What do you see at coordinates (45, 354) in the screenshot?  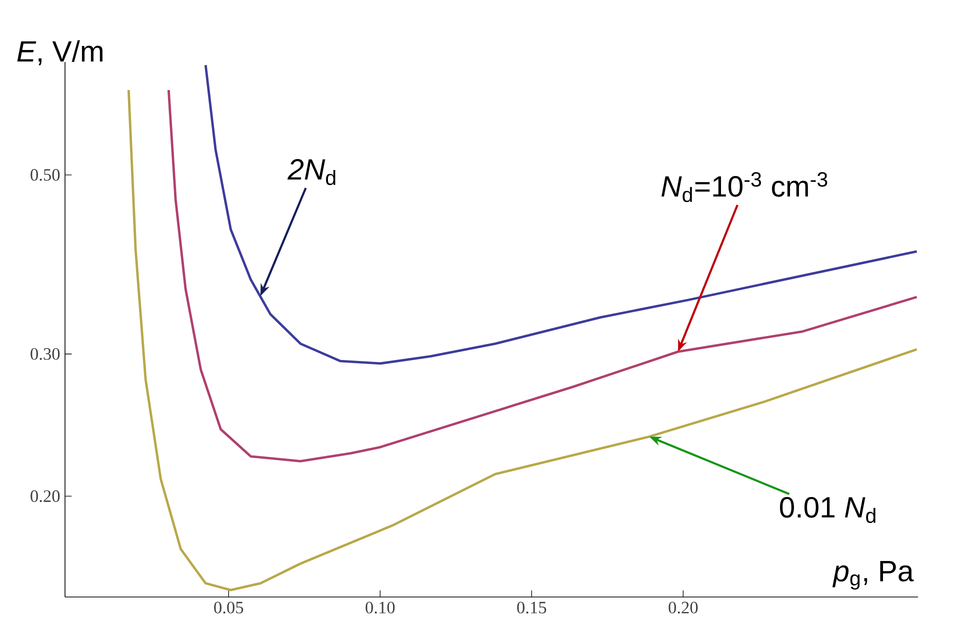 I see `y-tick-label: 0.30` at bounding box center [45, 354].